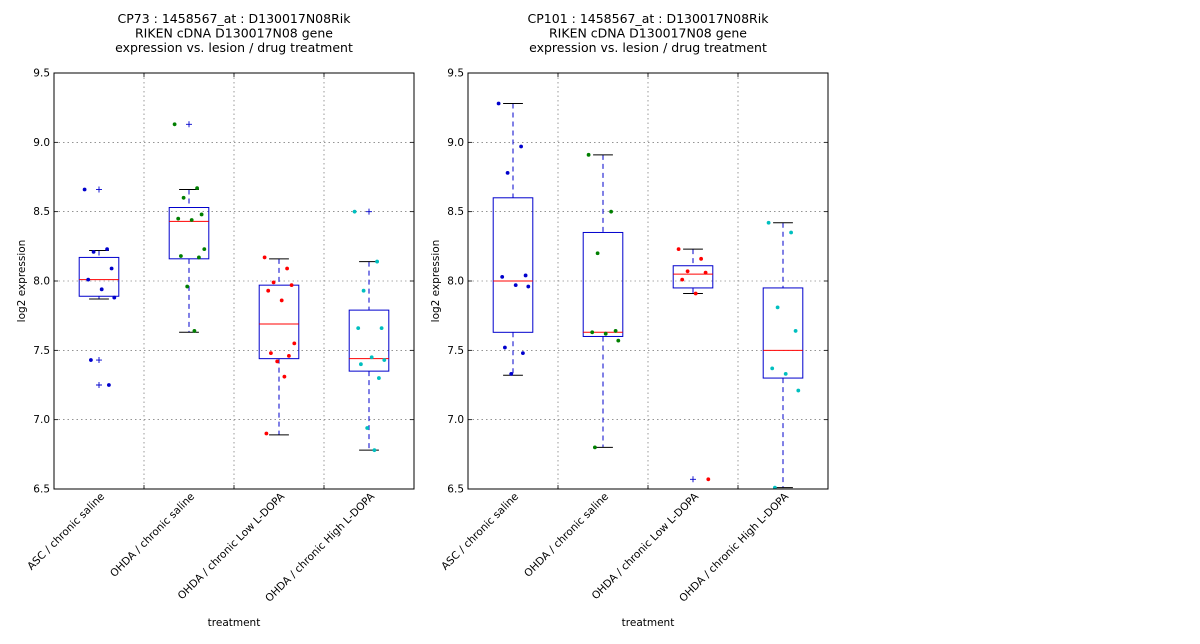 The height and width of the screenshot is (644, 1200). What do you see at coordinates (235, 18) in the screenshot?
I see `chart-title-line: CP73 : 1458567_at : D130017N08Rik` at bounding box center [235, 18].